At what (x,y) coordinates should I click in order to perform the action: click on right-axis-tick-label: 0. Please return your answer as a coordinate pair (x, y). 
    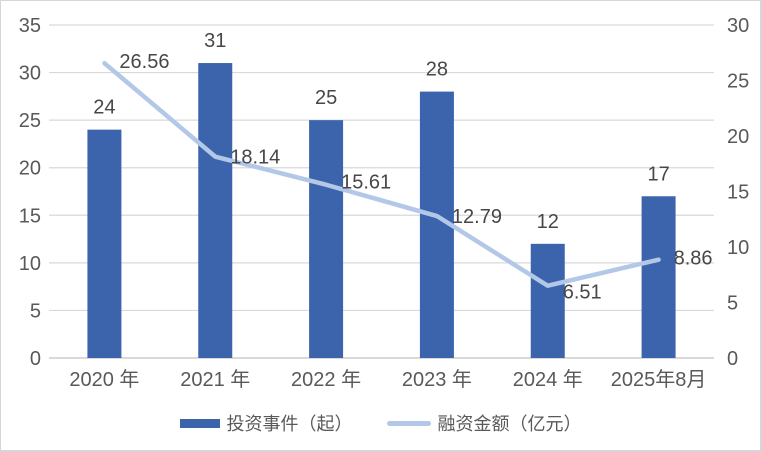
    Looking at the image, I should click on (732, 359).